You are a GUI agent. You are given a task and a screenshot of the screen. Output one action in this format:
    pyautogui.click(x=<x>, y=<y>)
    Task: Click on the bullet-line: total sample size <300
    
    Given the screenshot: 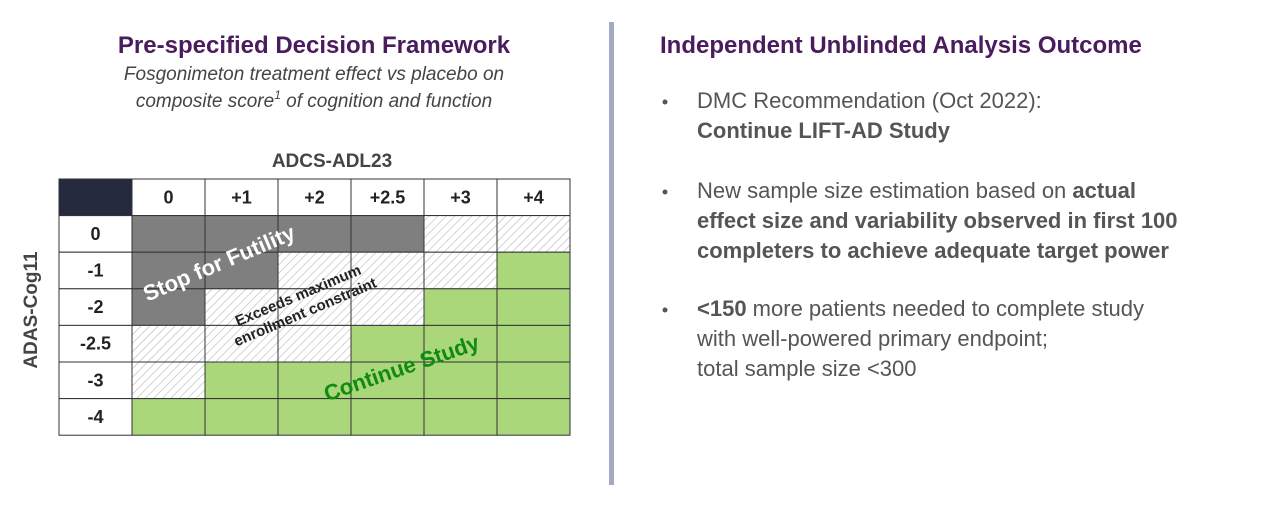 What is the action you would take?
    pyautogui.click(x=807, y=368)
    